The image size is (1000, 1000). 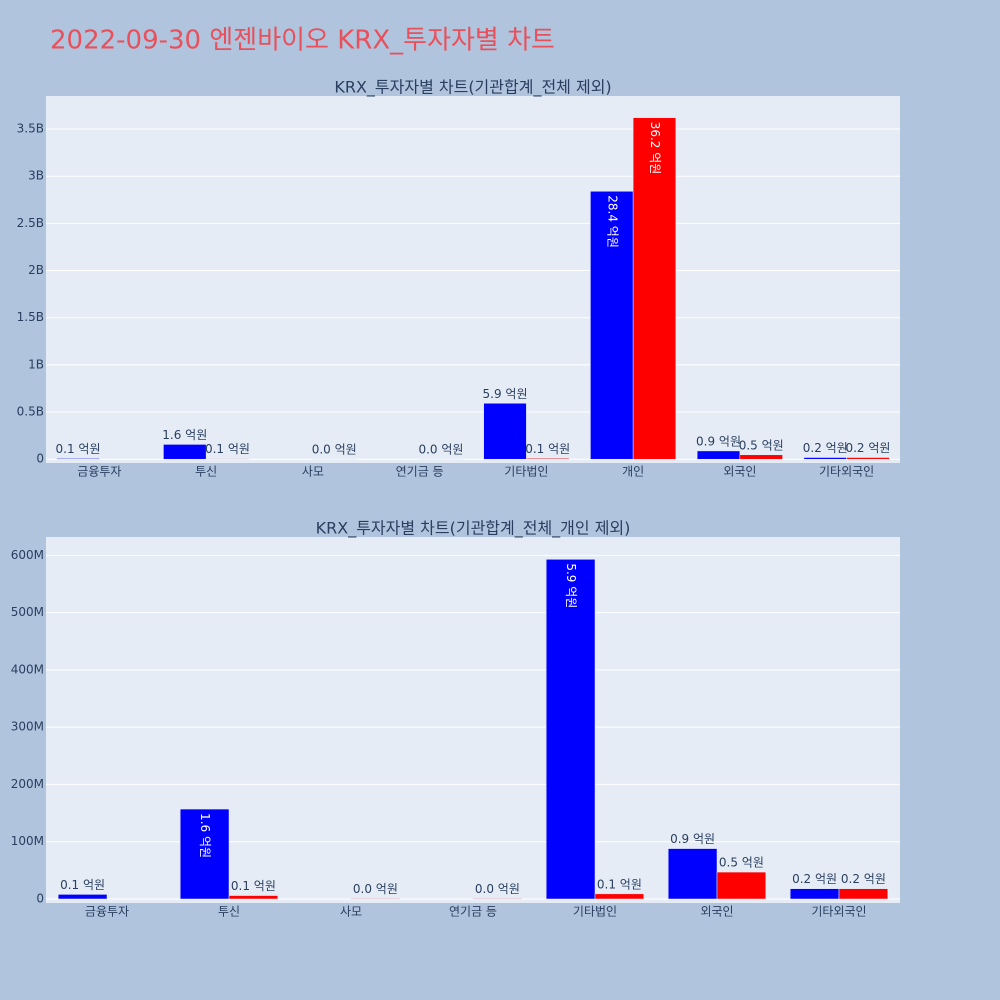 I want to click on y-tick-label: 300M, so click(x=27, y=727).